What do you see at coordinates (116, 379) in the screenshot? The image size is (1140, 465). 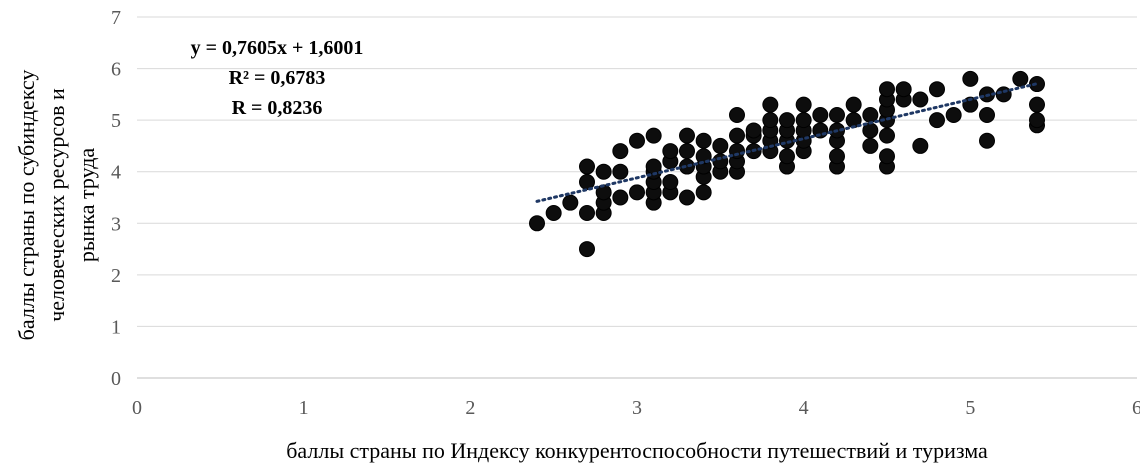 I see `y-tick-label: 0` at bounding box center [116, 379].